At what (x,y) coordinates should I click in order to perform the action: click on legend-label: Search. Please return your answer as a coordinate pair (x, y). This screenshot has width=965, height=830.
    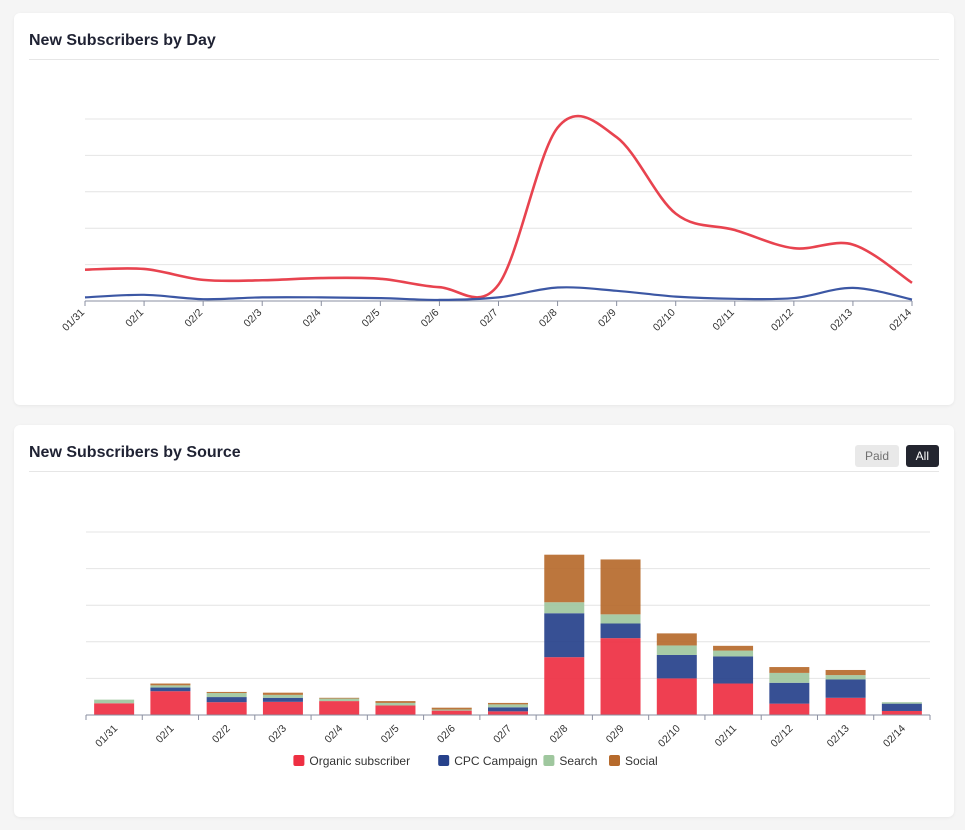
    Looking at the image, I should click on (578, 761).